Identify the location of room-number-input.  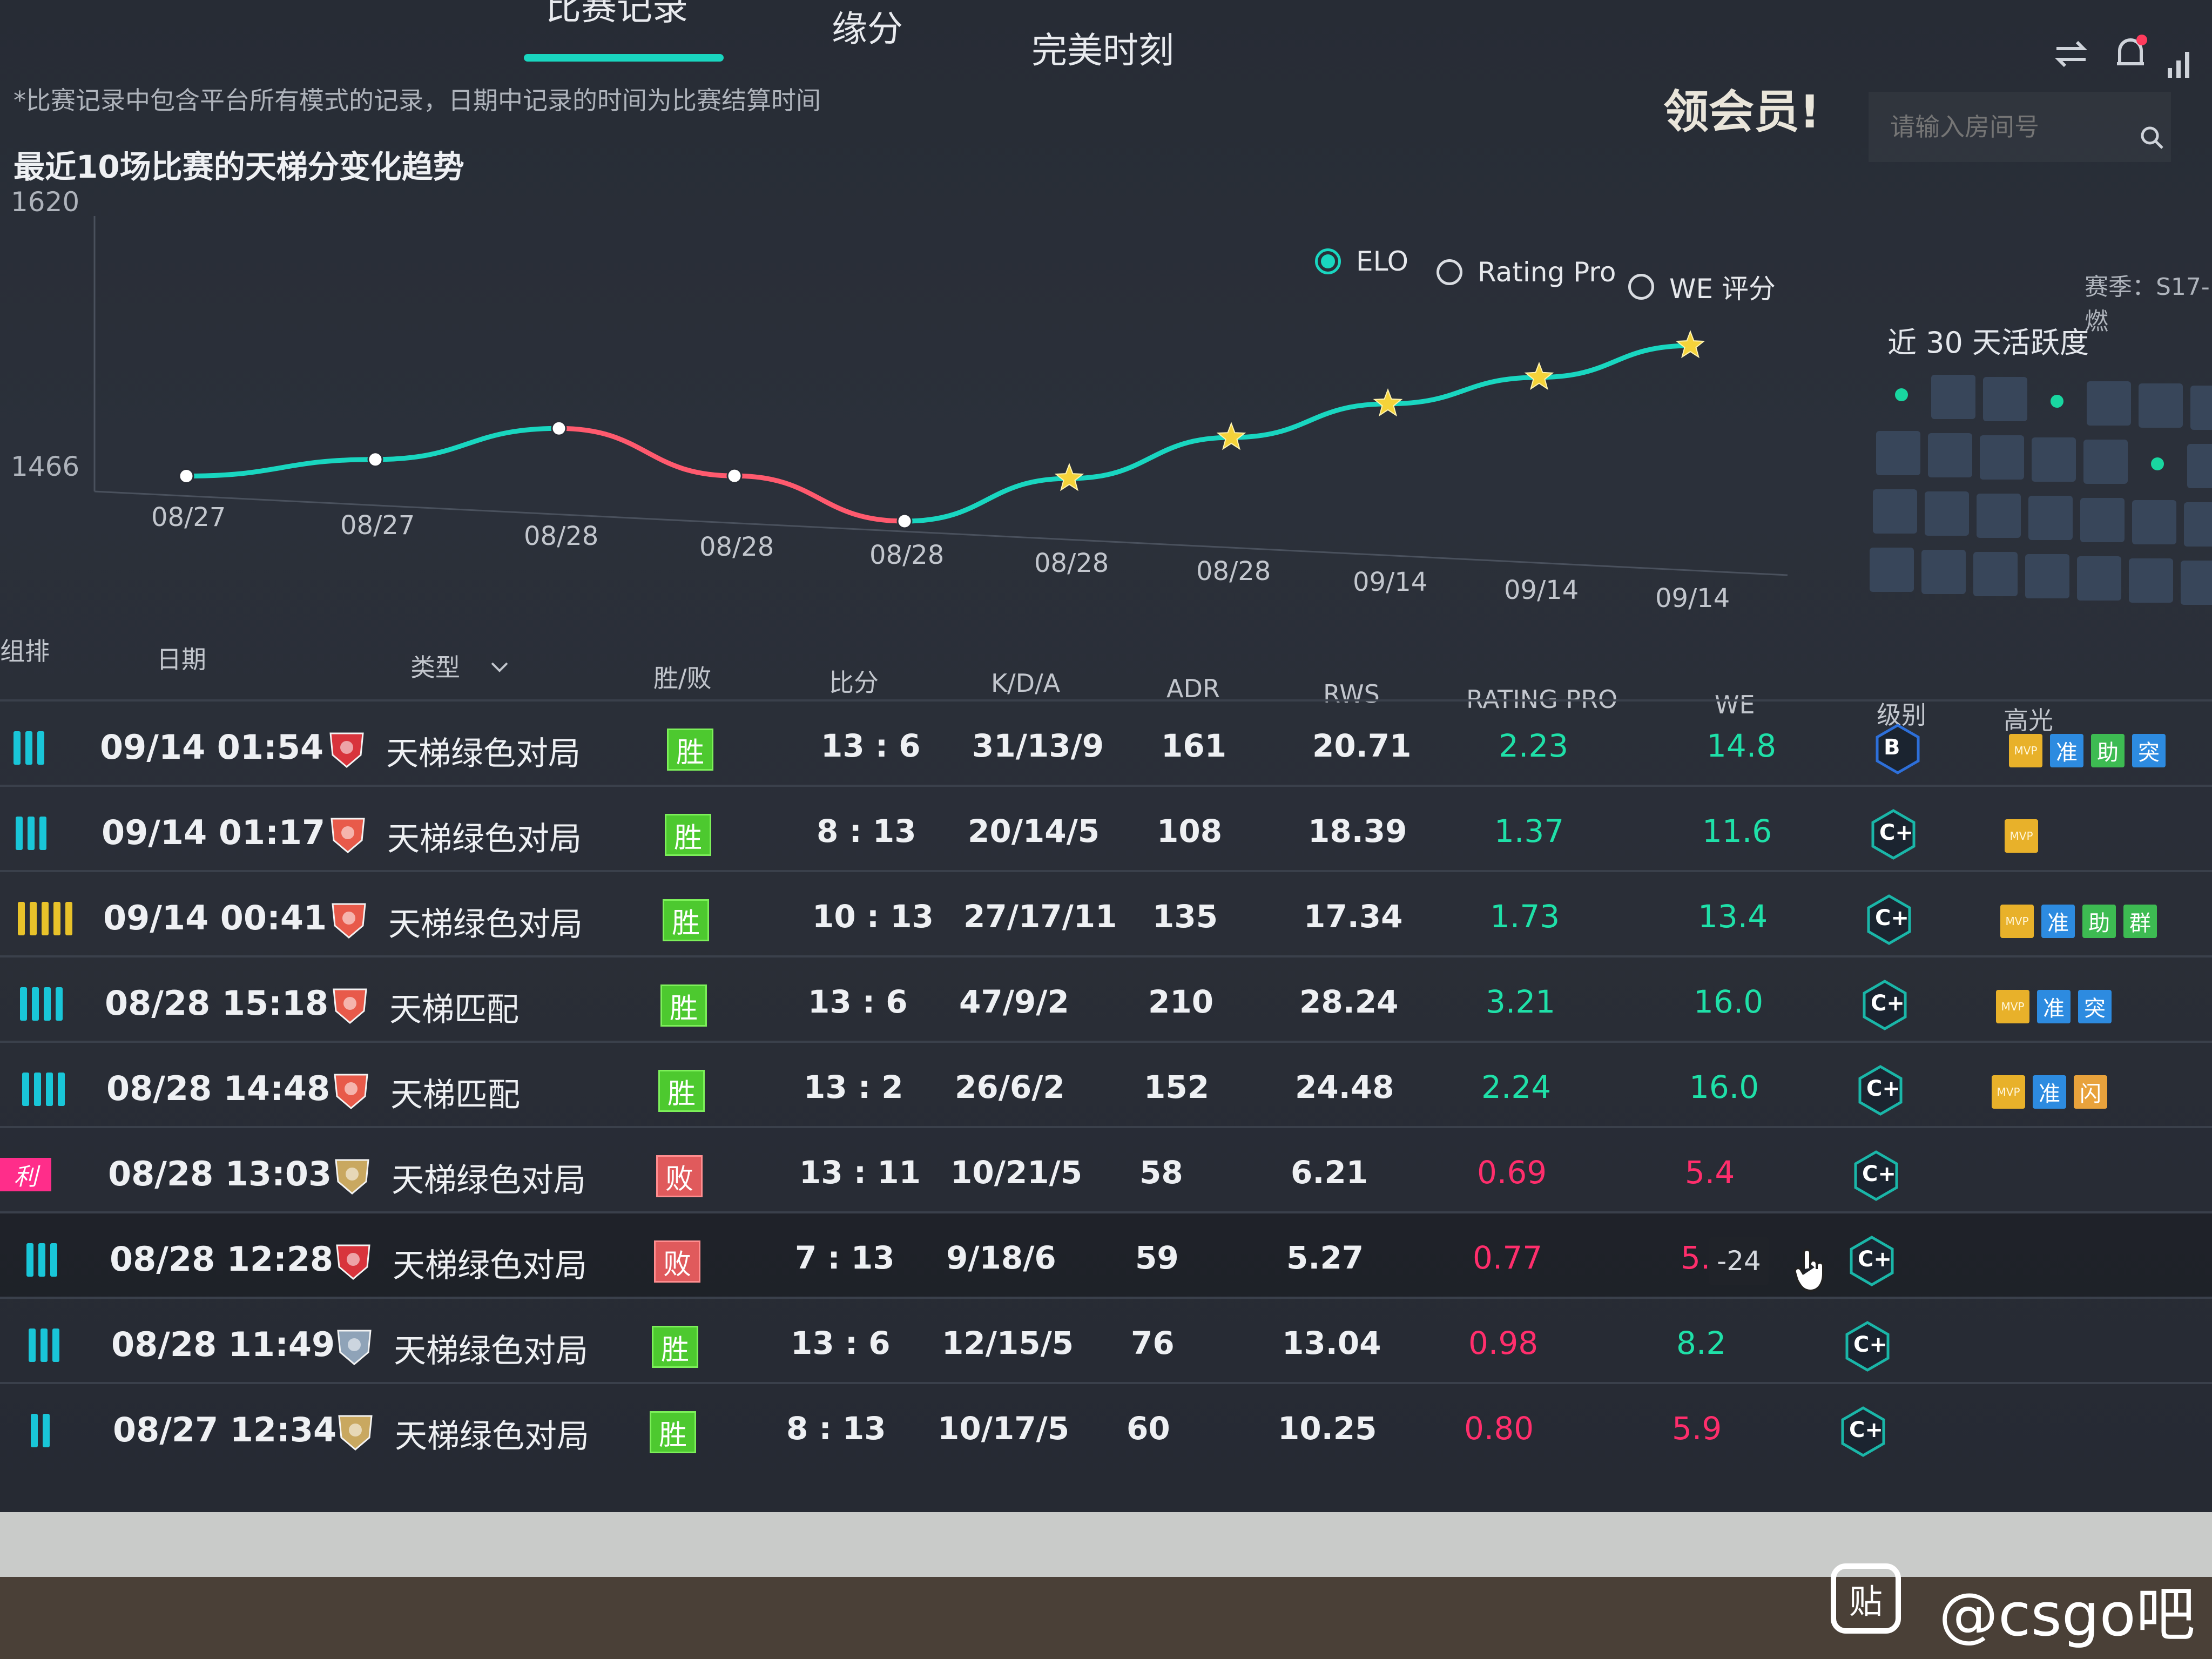
(2020, 127).